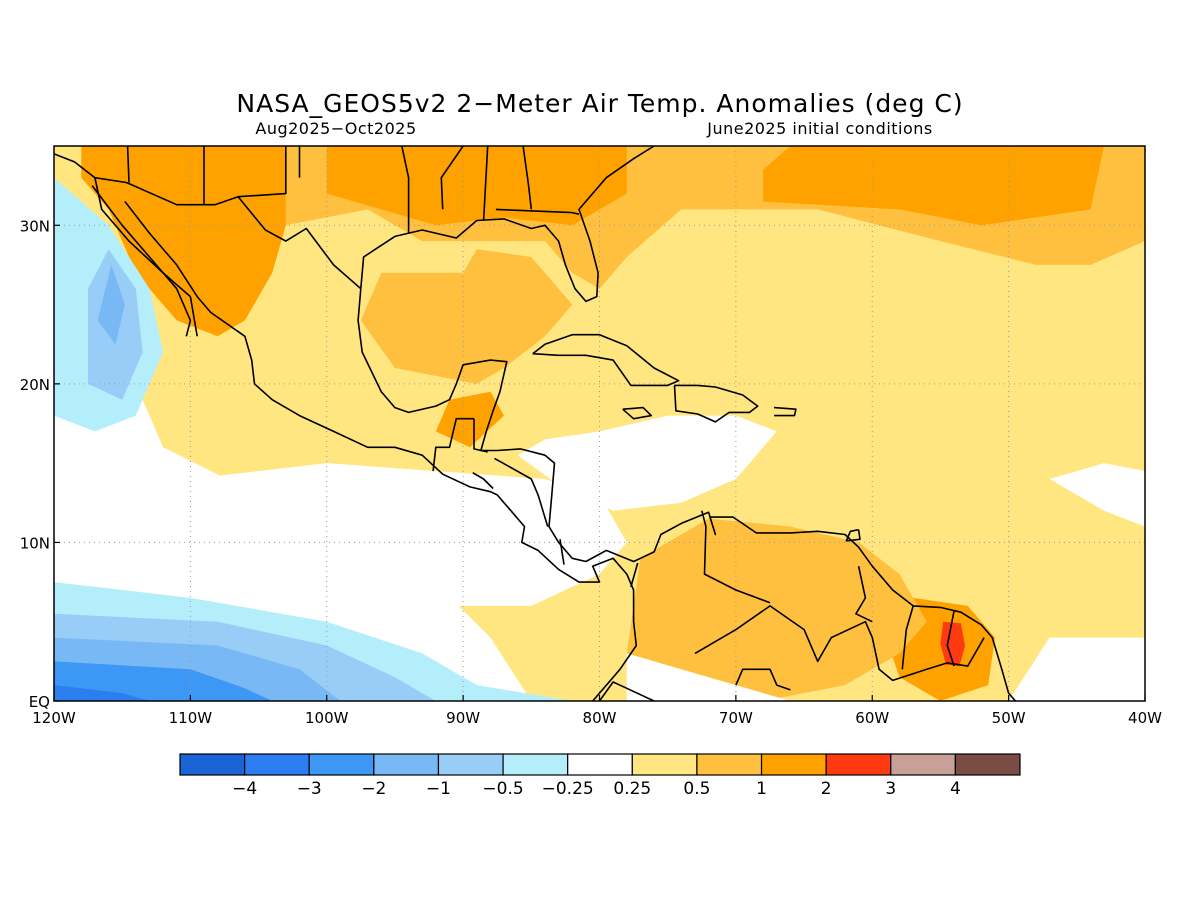 This screenshot has width=1200, height=900. What do you see at coordinates (736, 718) in the screenshot?
I see `lon-tick-label: 70W` at bounding box center [736, 718].